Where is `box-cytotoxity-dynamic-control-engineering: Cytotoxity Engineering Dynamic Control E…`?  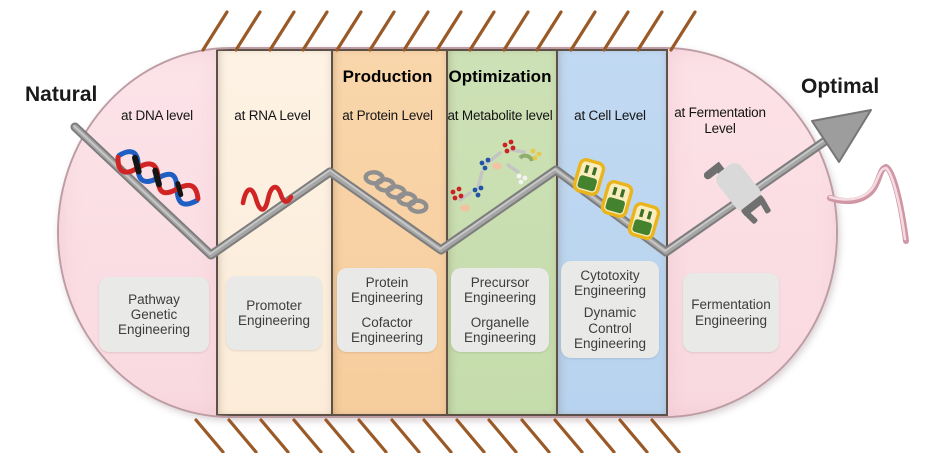
box-cytotoxity-dynamic-control-engineering: Cytotoxity Engineering Dynamic Control E… is located at coordinates (610, 309).